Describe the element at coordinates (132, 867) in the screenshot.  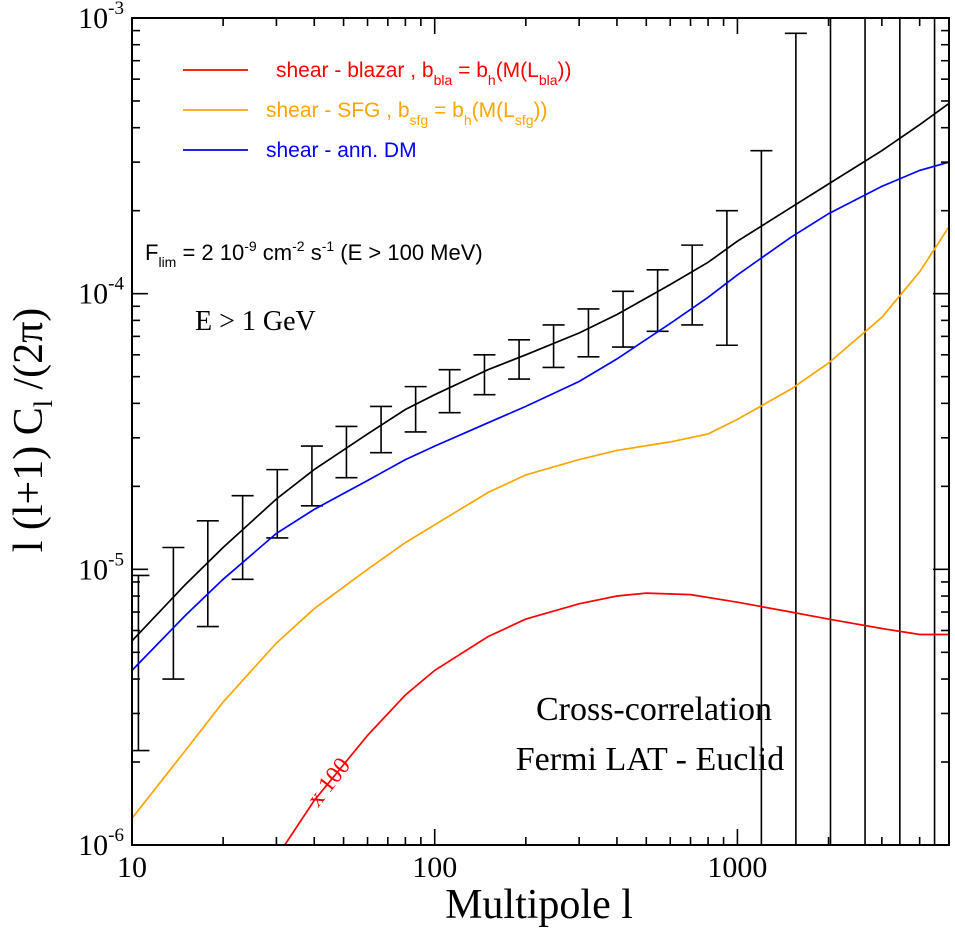
I see `x-tick-label: 10` at that location.